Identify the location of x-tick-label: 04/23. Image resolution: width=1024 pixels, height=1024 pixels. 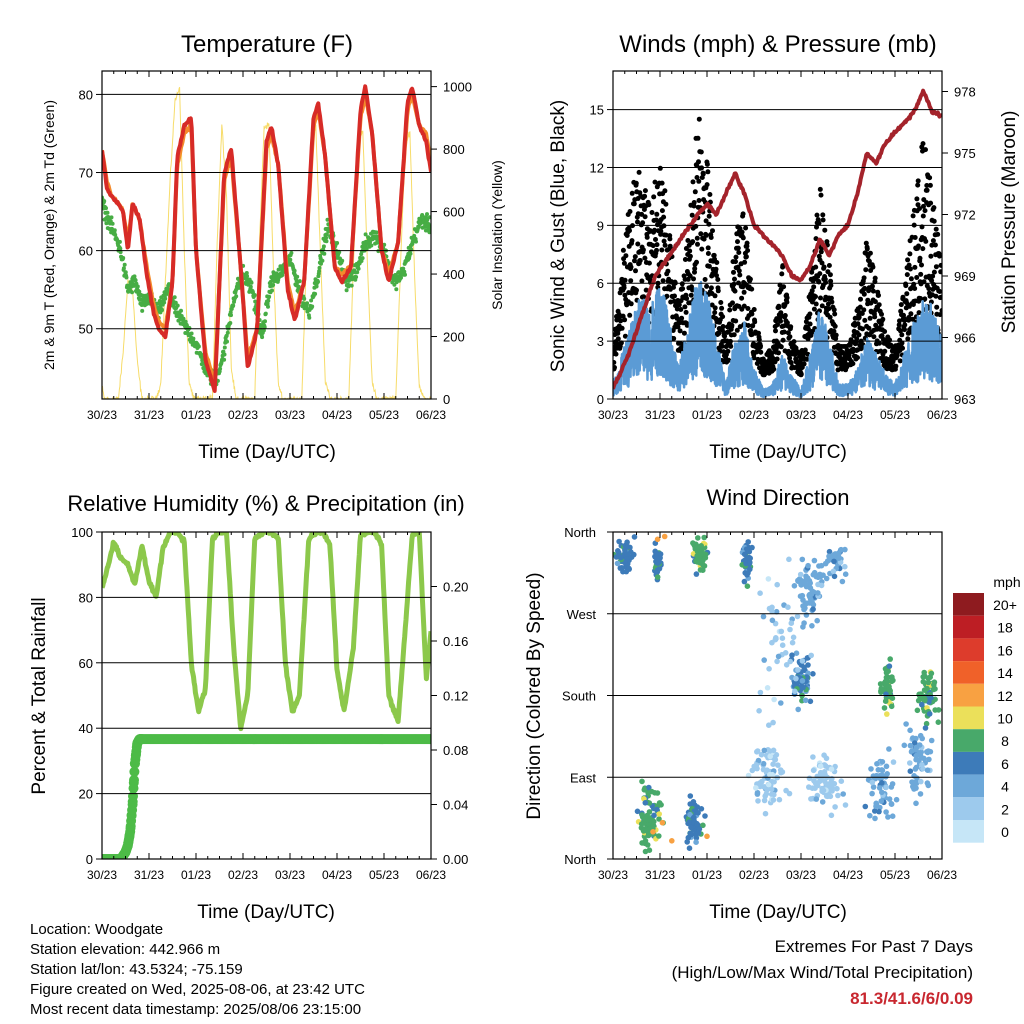
(848, 875).